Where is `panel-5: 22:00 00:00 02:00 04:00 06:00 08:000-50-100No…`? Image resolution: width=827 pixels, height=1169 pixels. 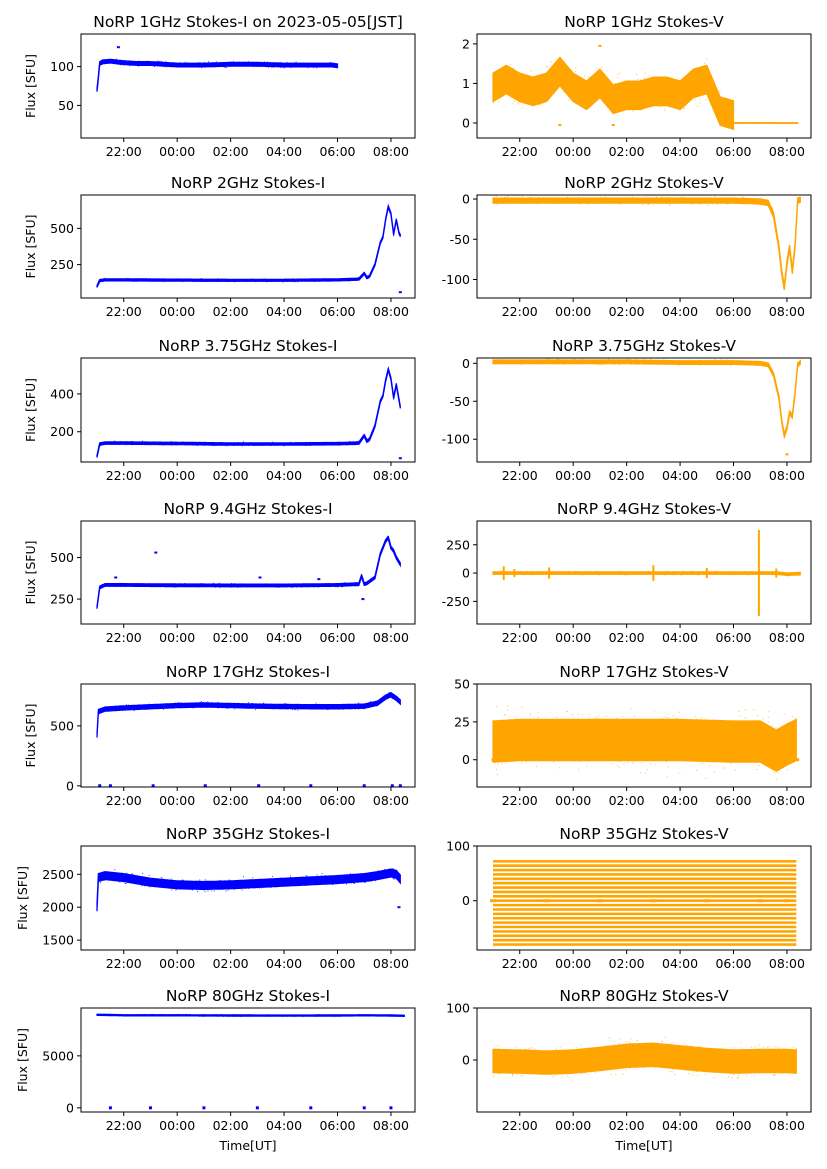 panel-5: 22:00 00:00 02:00 04:00 06:00 08:000-50-100No… is located at coordinates (627, 410).